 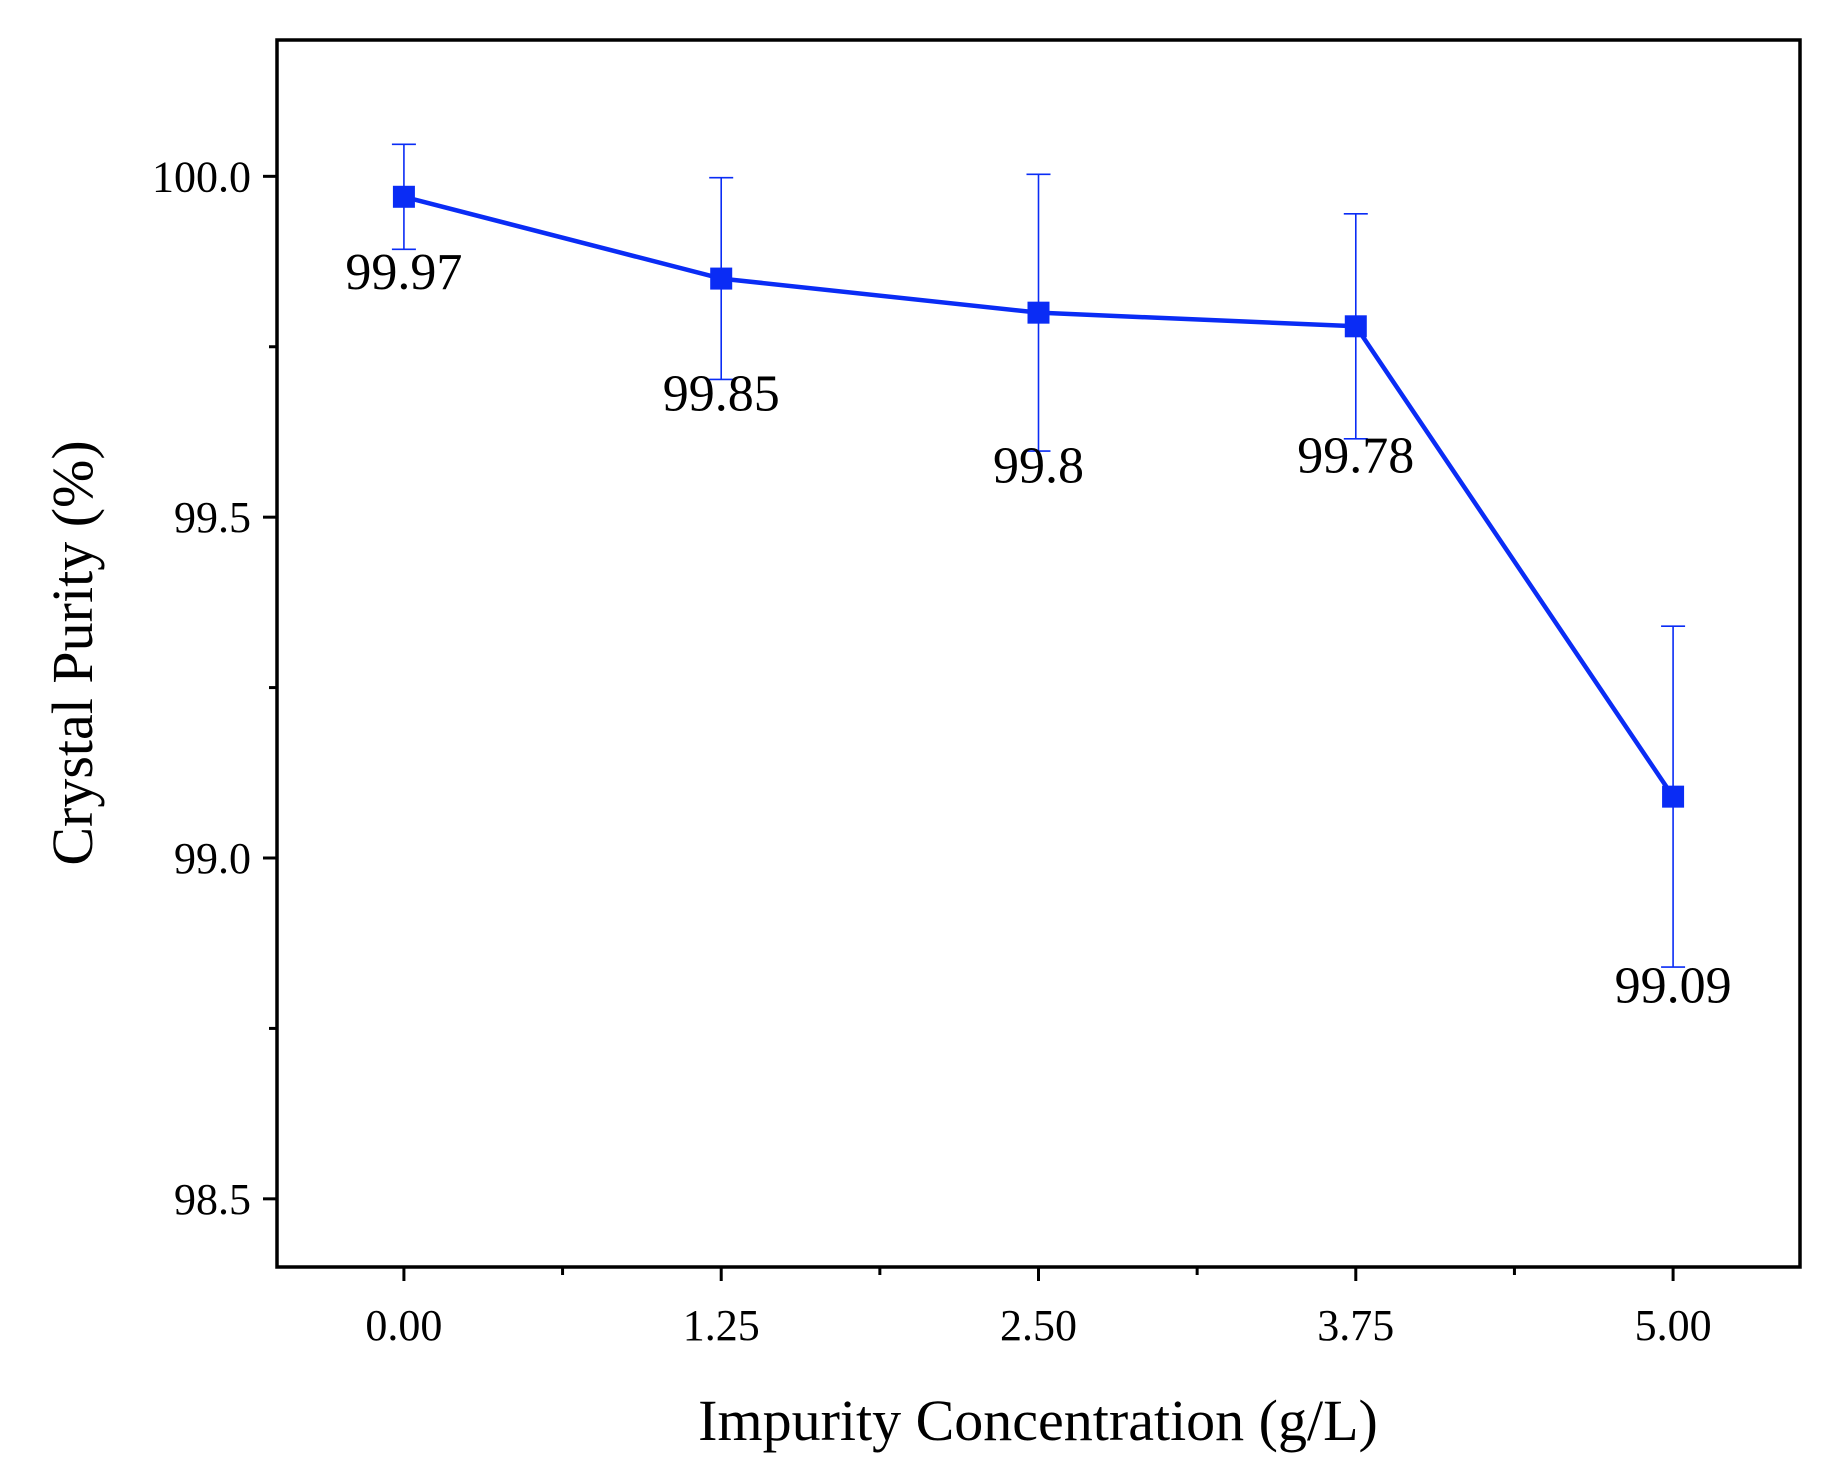 What do you see at coordinates (212, 517) in the screenshot?
I see `y-tick-label: 99.5` at bounding box center [212, 517].